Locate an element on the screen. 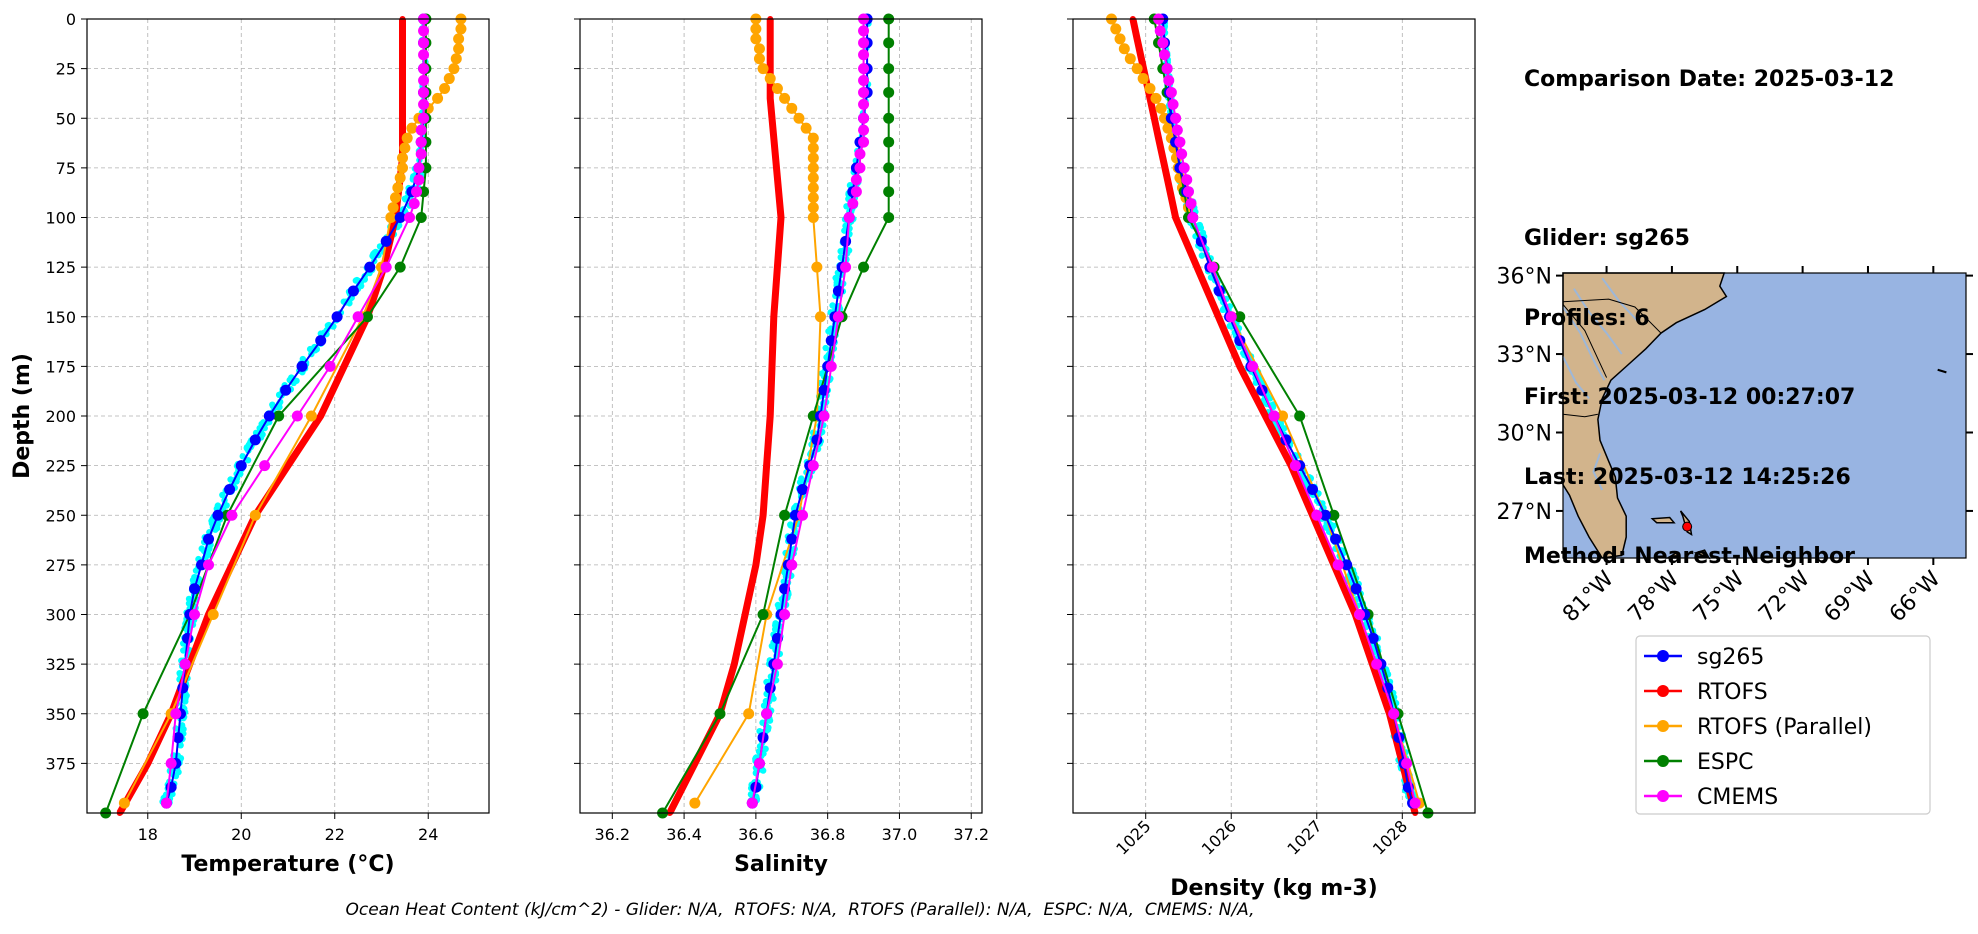 The image size is (1978, 934). profiles-count: Profiles: 6 is located at coordinates (1587, 318).